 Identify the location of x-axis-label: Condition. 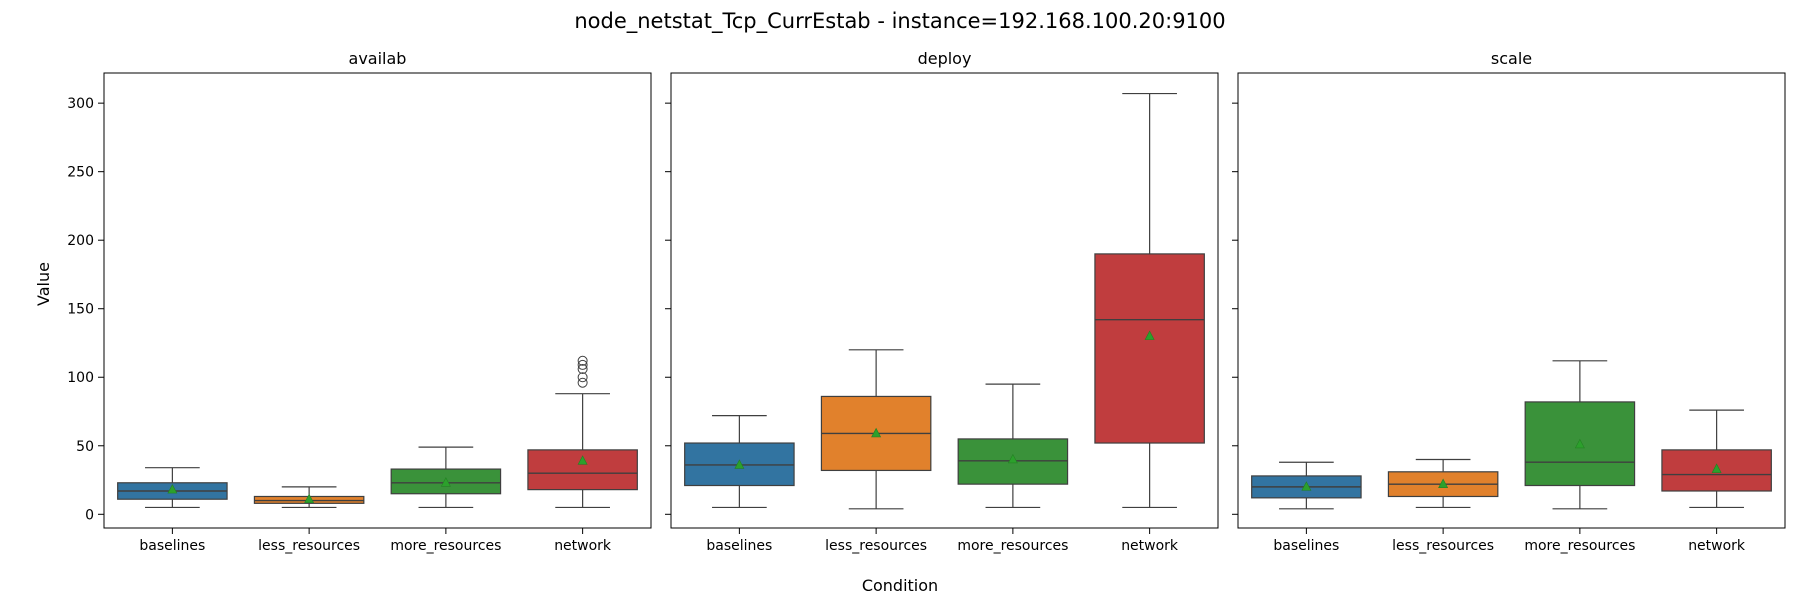
(900, 585).